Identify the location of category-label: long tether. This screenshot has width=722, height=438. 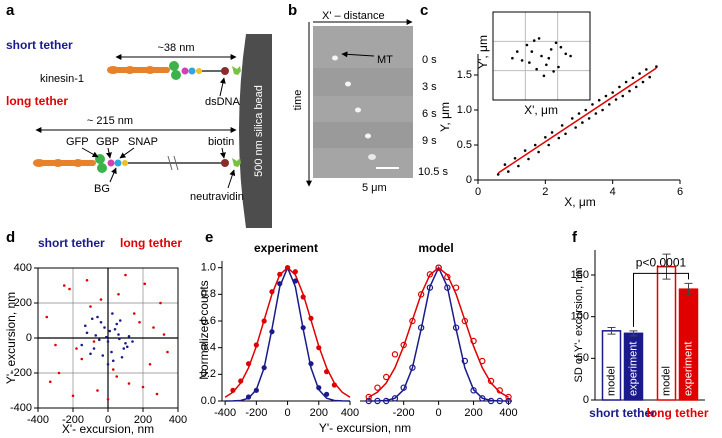
(678, 413).